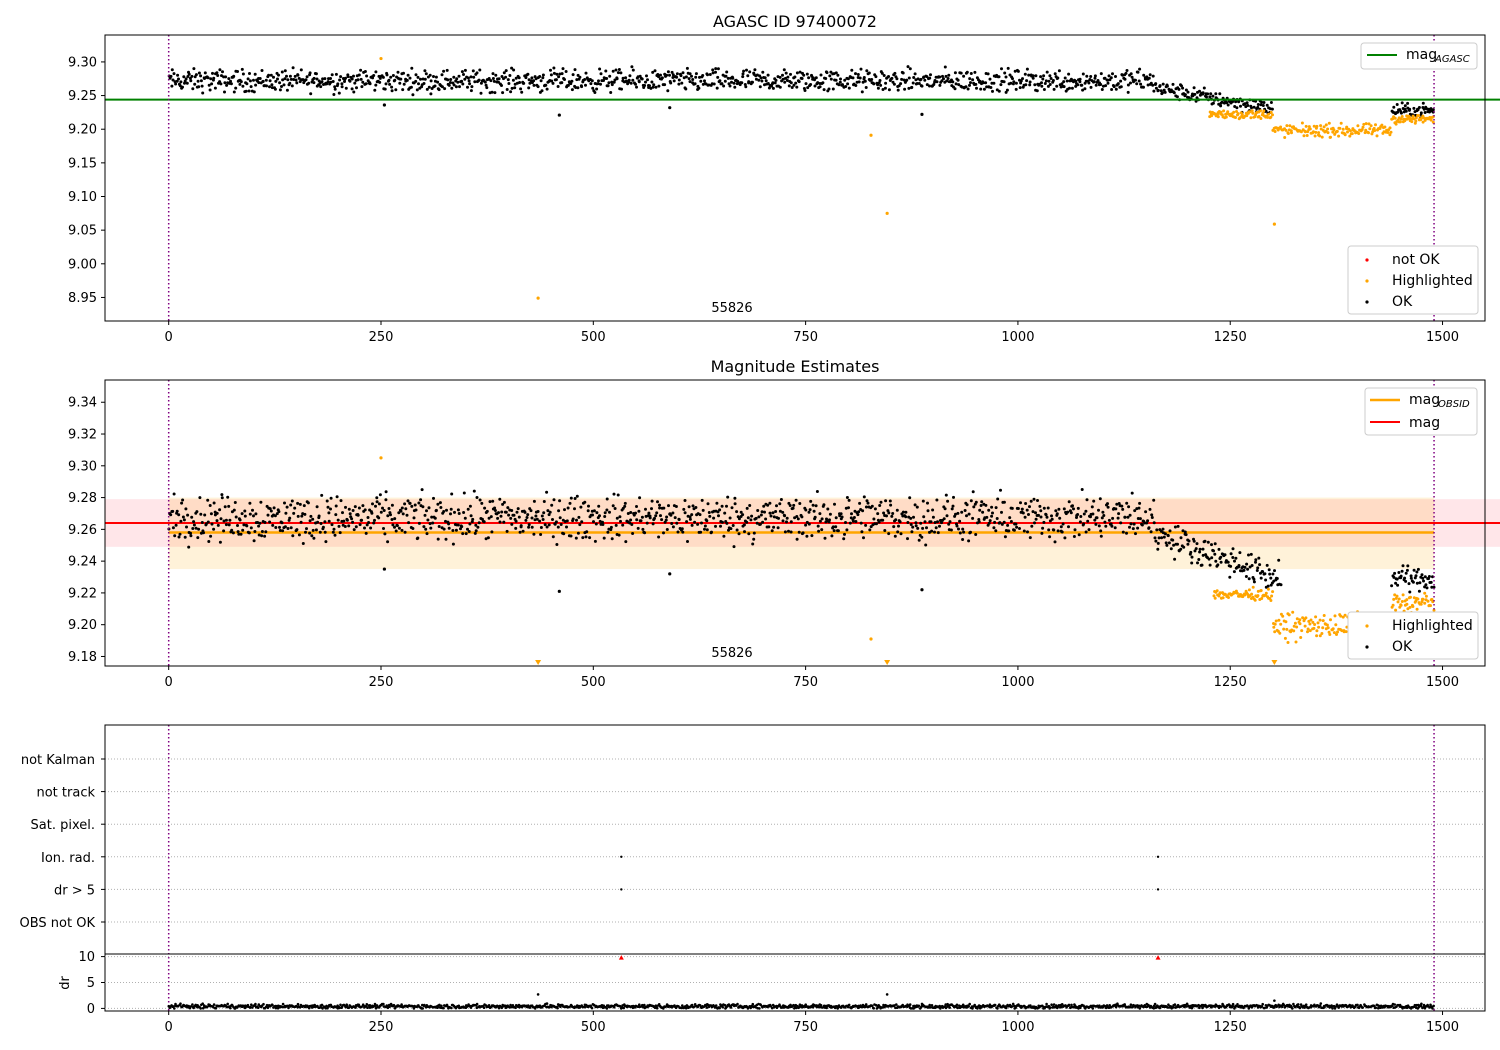  What do you see at coordinates (731, 308) in the screenshot?
I see `annotation-label: 55826` at bounding box center [731, 308].